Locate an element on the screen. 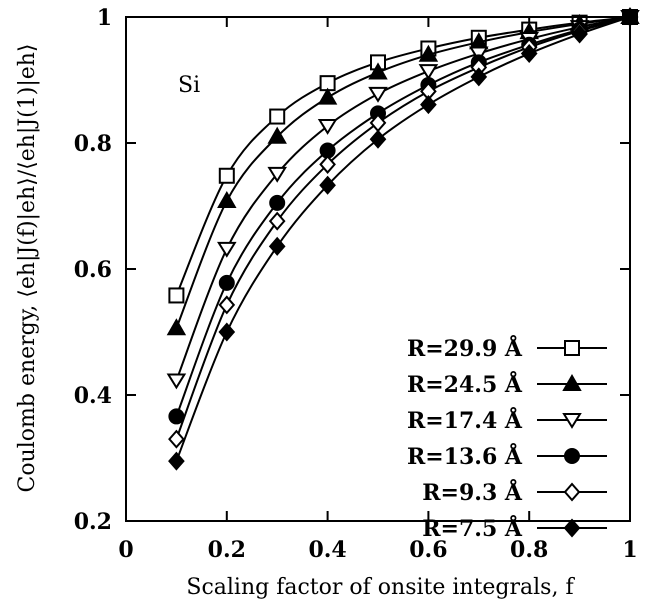 Image resolution: width=655 pixels, height=612 pixels. legend-entry: R=7.5 Å is located at coordinates (514, 528).